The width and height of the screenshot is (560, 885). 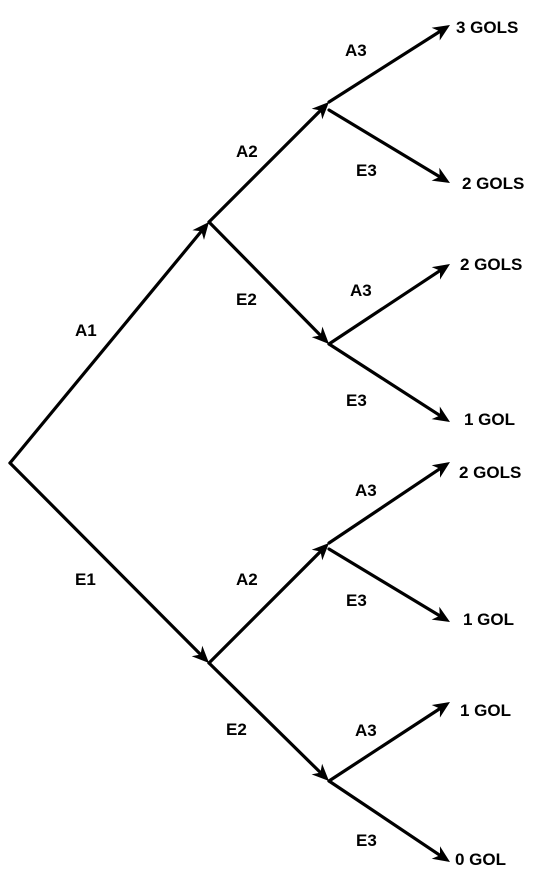 What do you see at coordinates (247, 151) in the screenshot?
I see `label-a1-a2: A2` at bounding box center [247, 151].